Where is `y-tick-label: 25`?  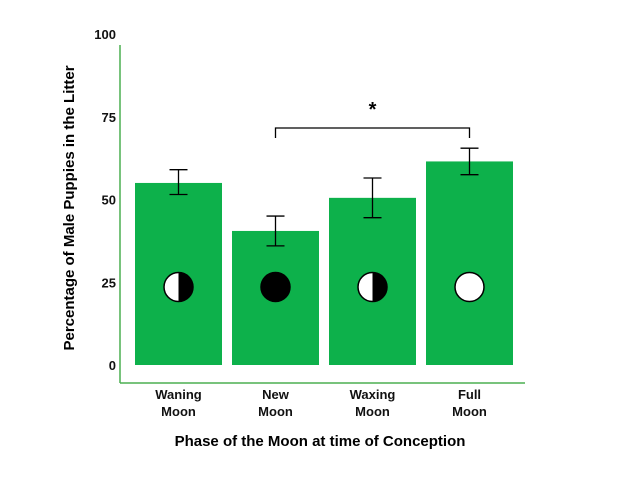 y-tick-label: 25 is located at coordinates (109, 282).